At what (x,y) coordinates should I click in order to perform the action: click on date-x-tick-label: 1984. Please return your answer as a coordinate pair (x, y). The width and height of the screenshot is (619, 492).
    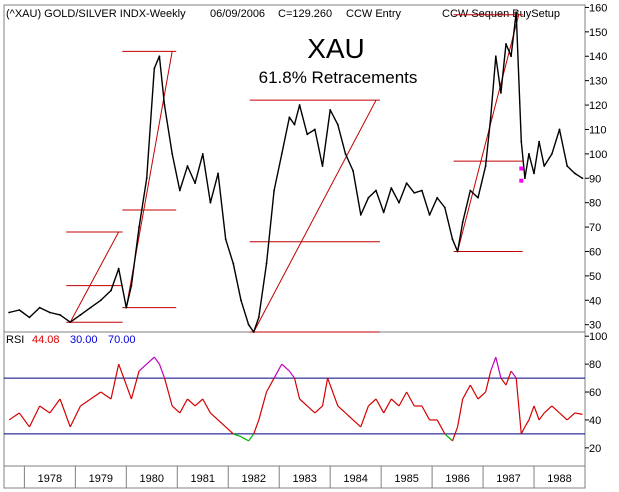
    Looking at the image, I should click on (355, 479).